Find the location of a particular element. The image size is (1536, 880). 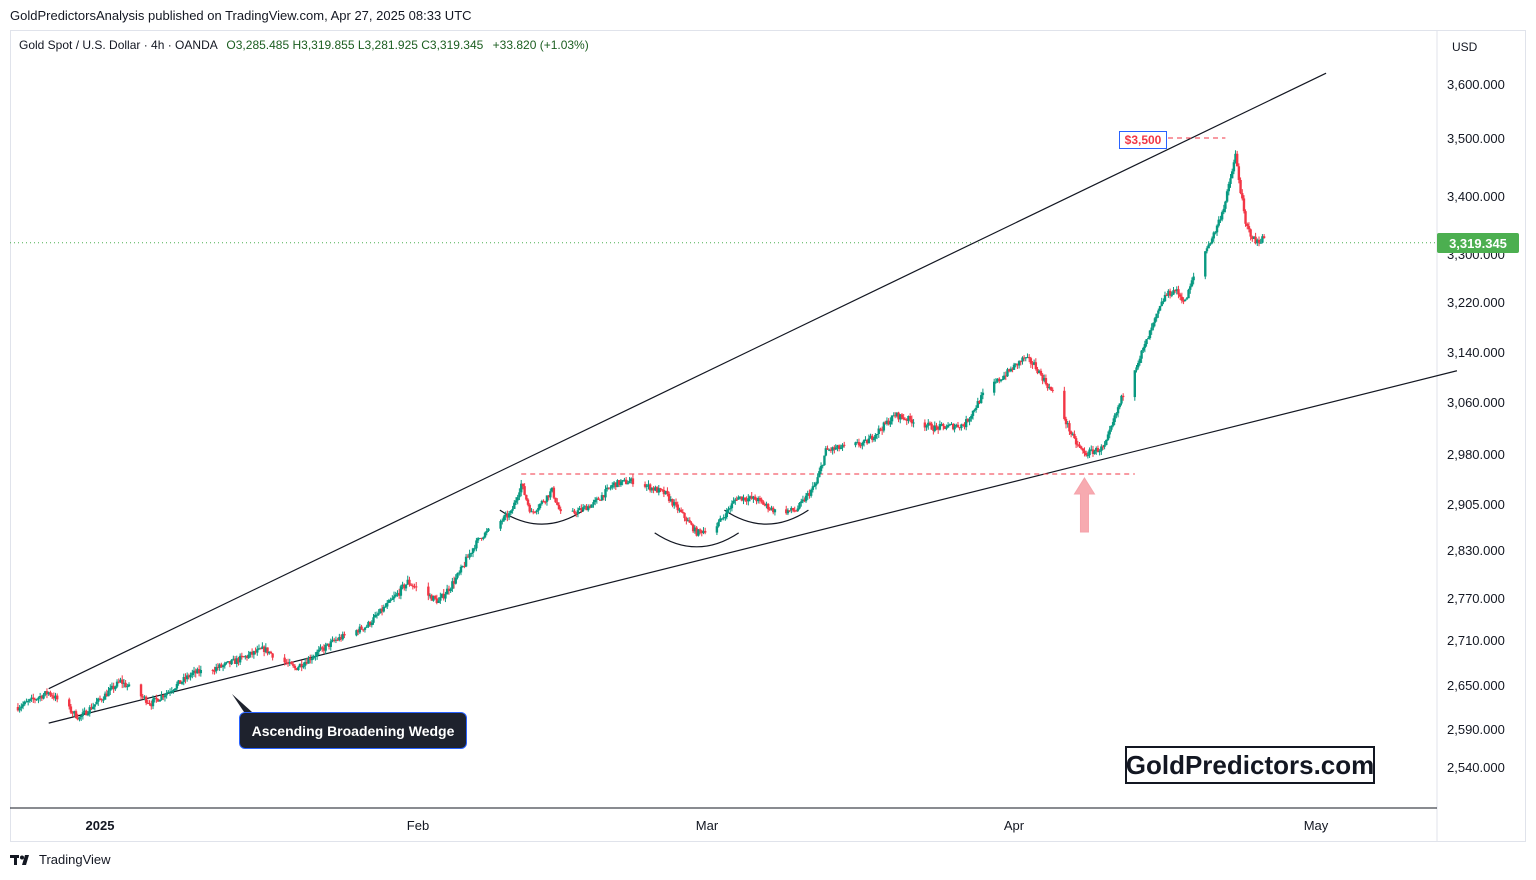

callout-pointer is located at coordinates (242, 703).